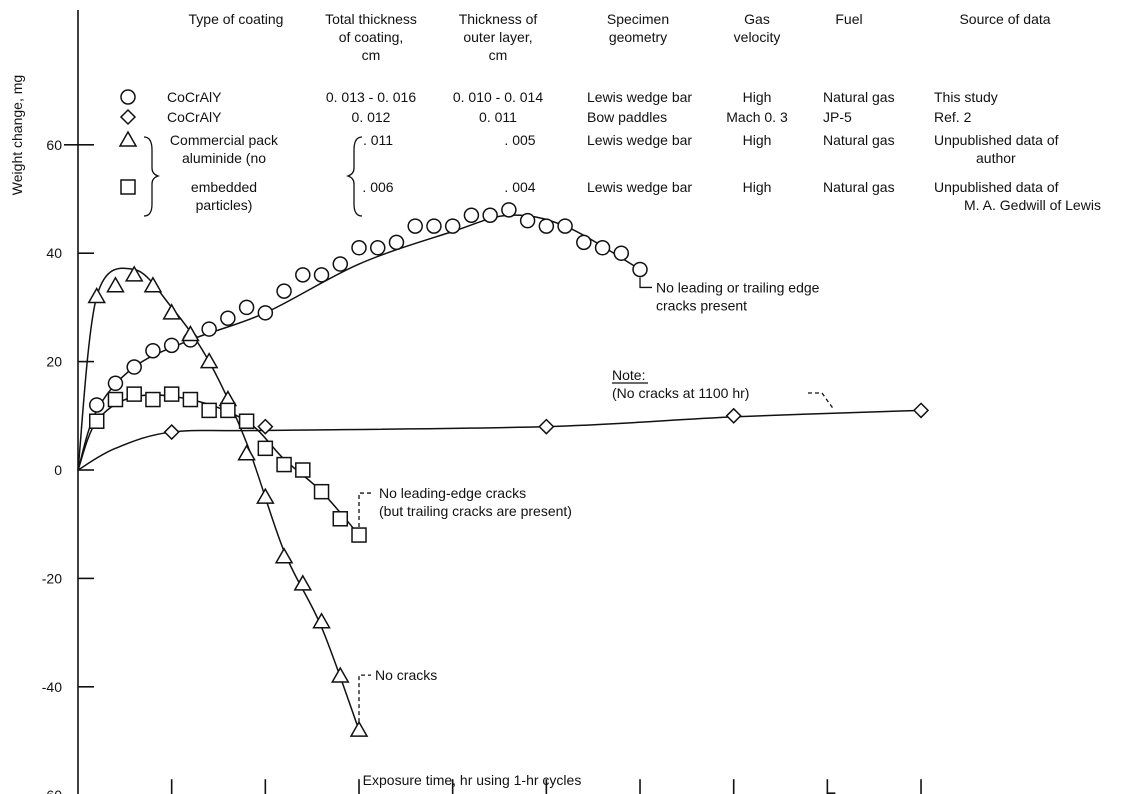 Image resolution: width=1137 pixels, height=794 pixels. Describe the element at coordinates (475, 511) in the screenshot. I see `annotation-text: (but trailing cracks are present)` at that location.